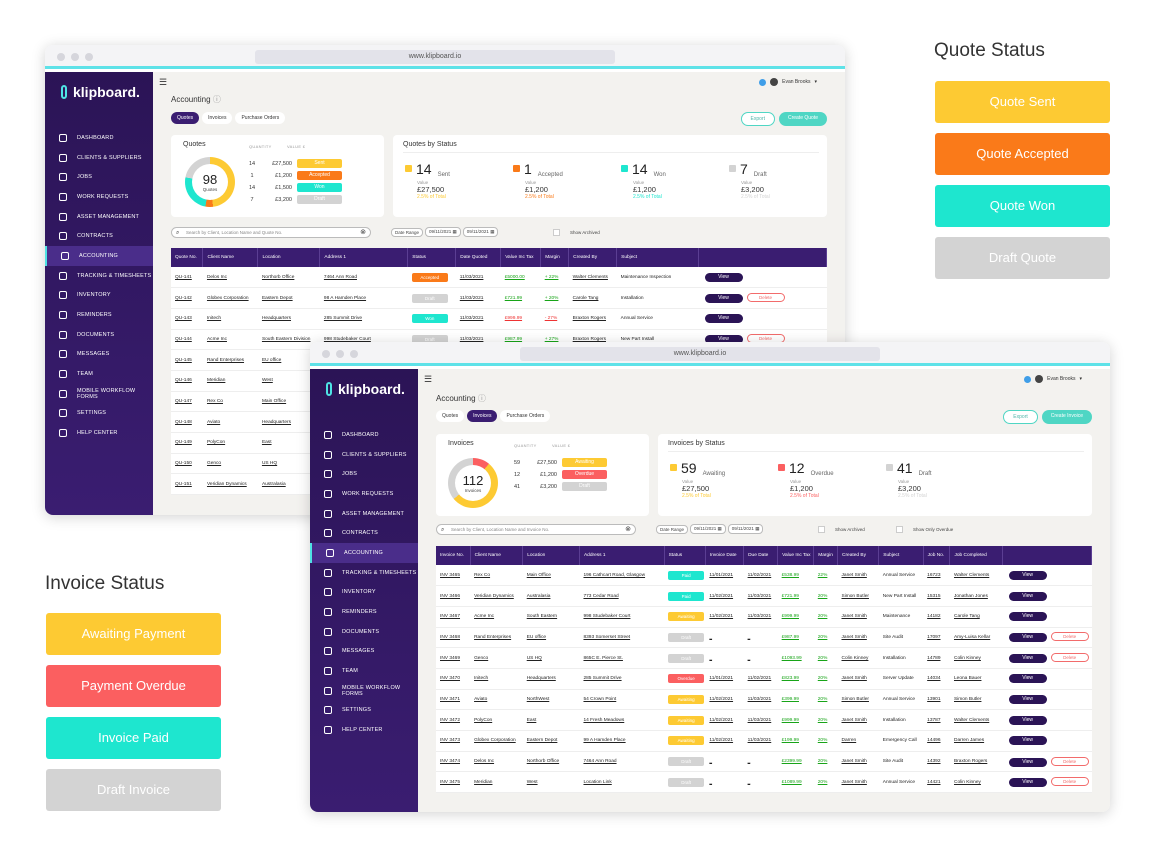  Describe the element at coordinates (551, 720) in the screenshot. I see `table-cell: East` at that location.